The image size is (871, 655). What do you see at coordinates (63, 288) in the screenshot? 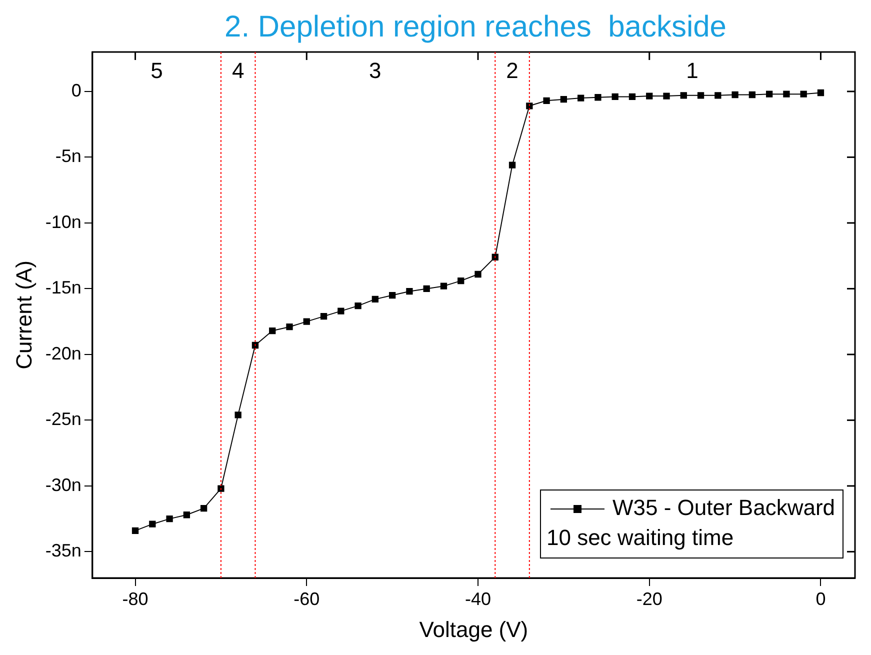
I see `y-tick-label: -15n` at bounding box center [63, 288].